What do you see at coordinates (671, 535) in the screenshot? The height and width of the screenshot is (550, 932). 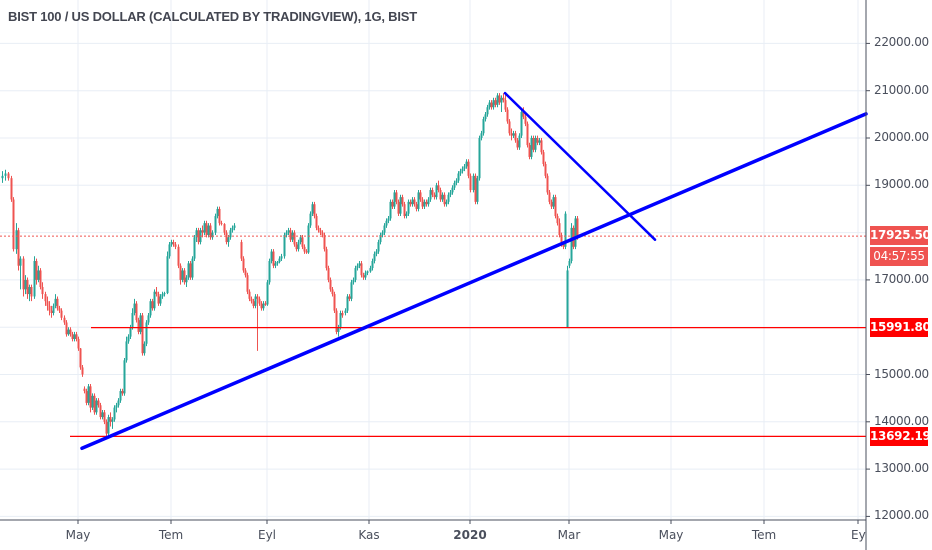 I see `time-tick-label: May` at bounding box center [671, 535].